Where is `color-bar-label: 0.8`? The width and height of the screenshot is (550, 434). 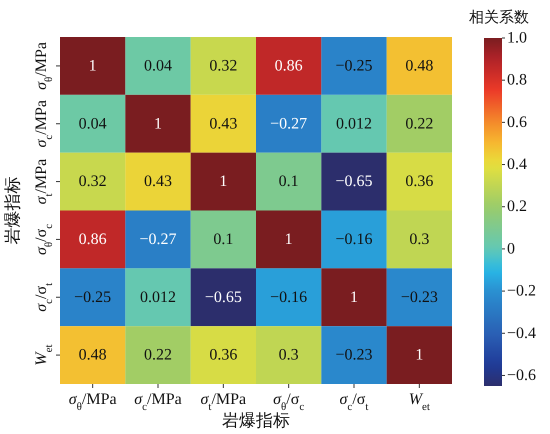 color-bar-label: 0.8 is located at coordinates (517, 80).